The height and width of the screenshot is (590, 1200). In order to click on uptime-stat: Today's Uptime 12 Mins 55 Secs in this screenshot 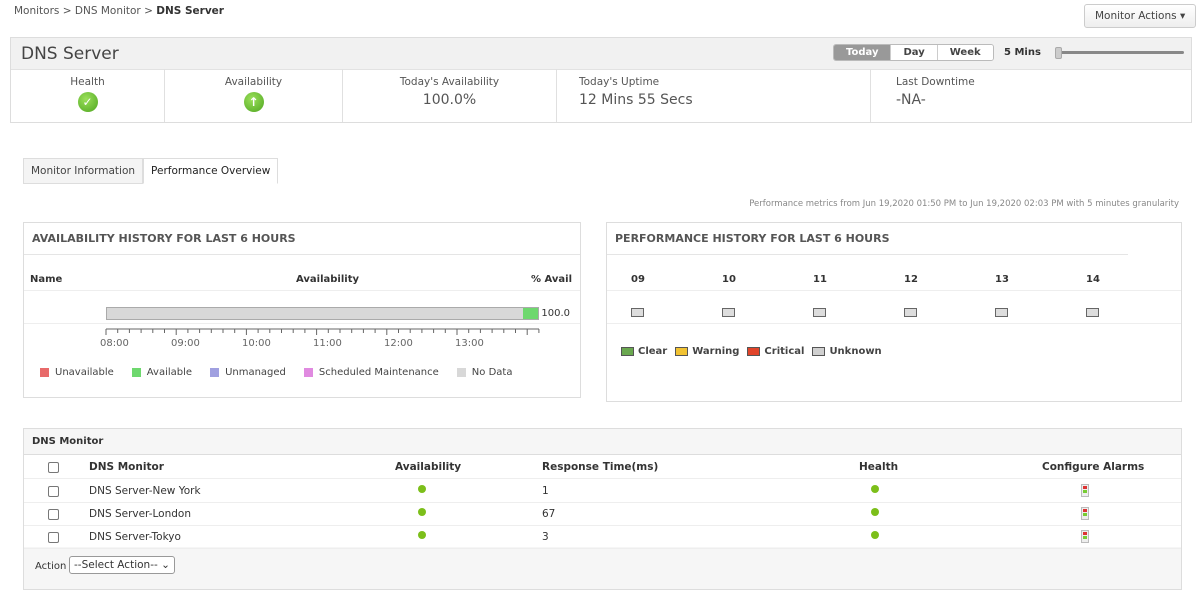, I will do `click(714, 95)`.